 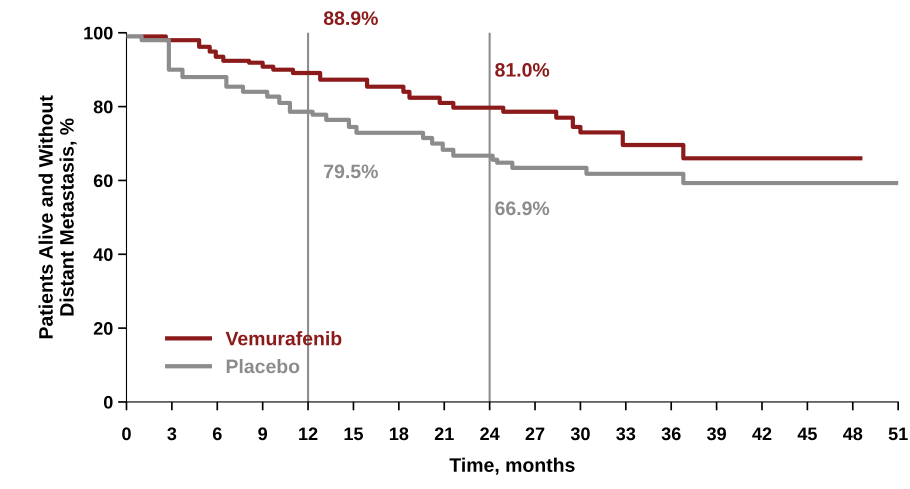 What do you see at coordinates (353, 434) in the screenshot?
I see `x-tick-label: 15` at bounding box center [353, 434].